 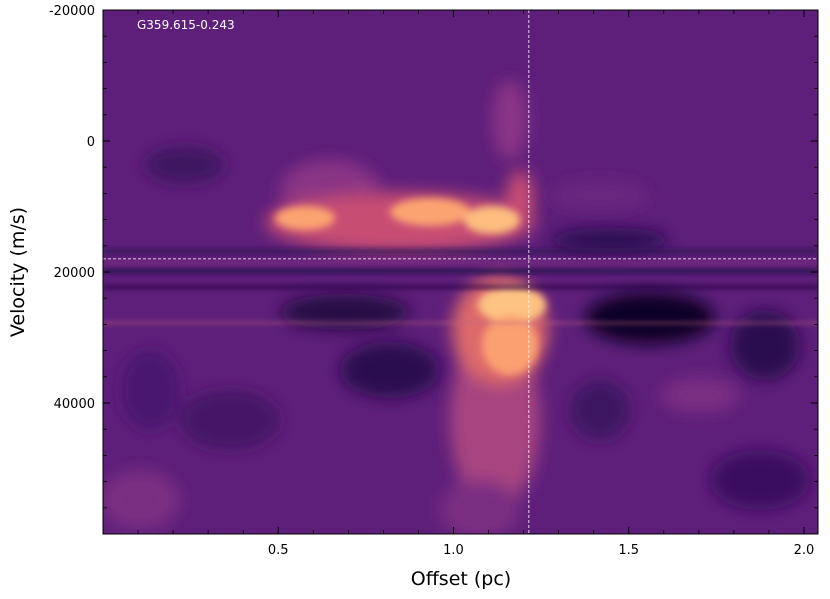 I want to click on y-tick-label: 40000, so click(x=74, y=404).